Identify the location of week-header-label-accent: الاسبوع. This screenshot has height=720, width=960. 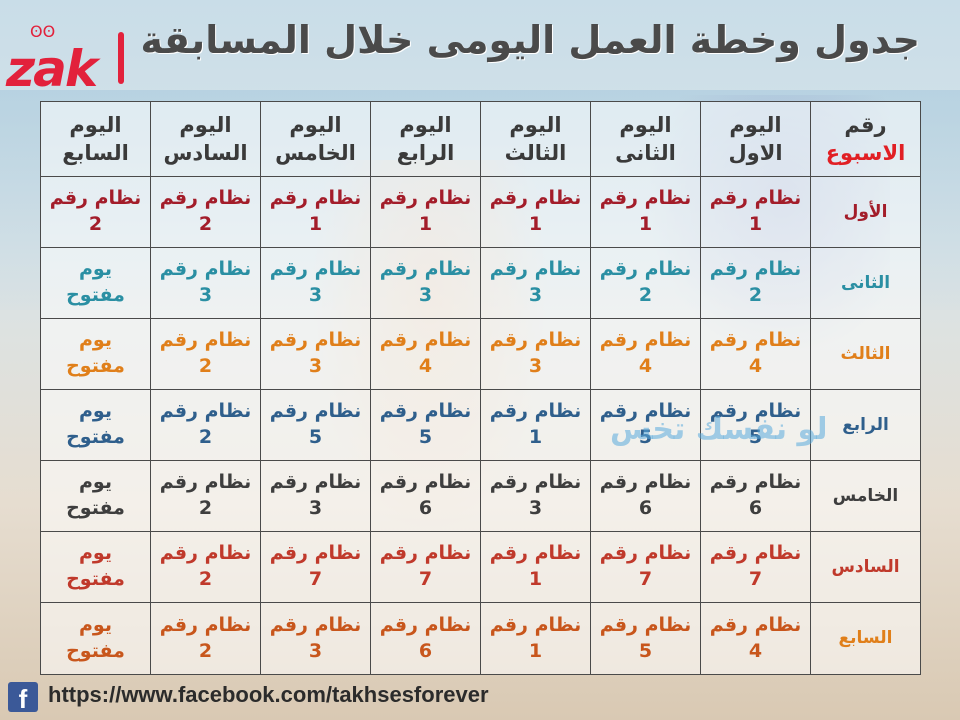
(865, 153).